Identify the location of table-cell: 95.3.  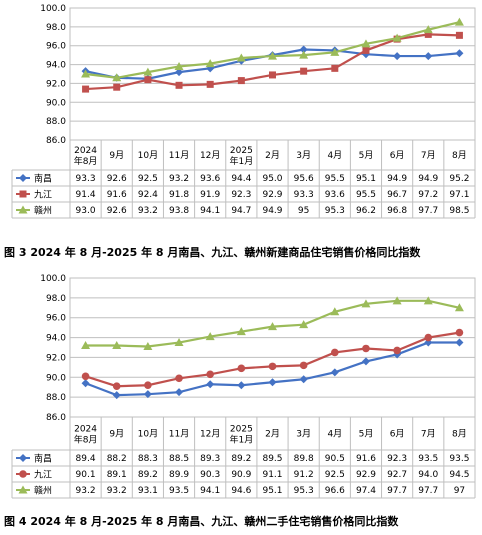
(335, 211).